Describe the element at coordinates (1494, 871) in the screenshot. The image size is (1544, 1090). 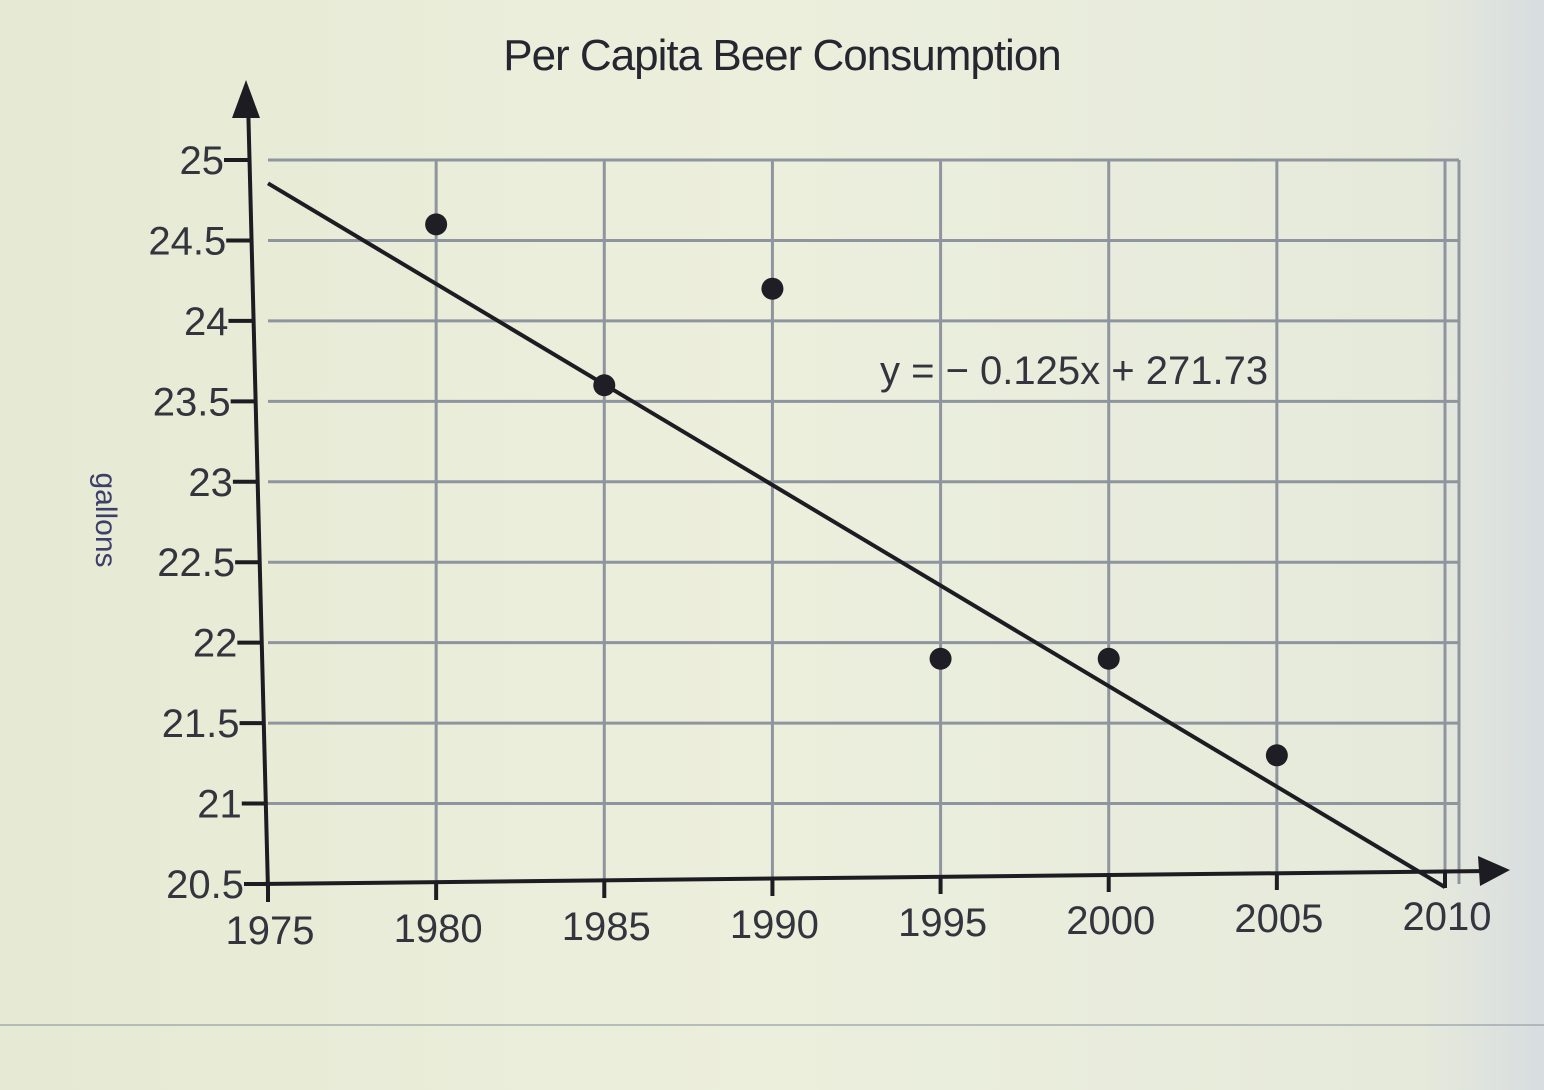
I see `x-axis-arrow-icon` at that location.